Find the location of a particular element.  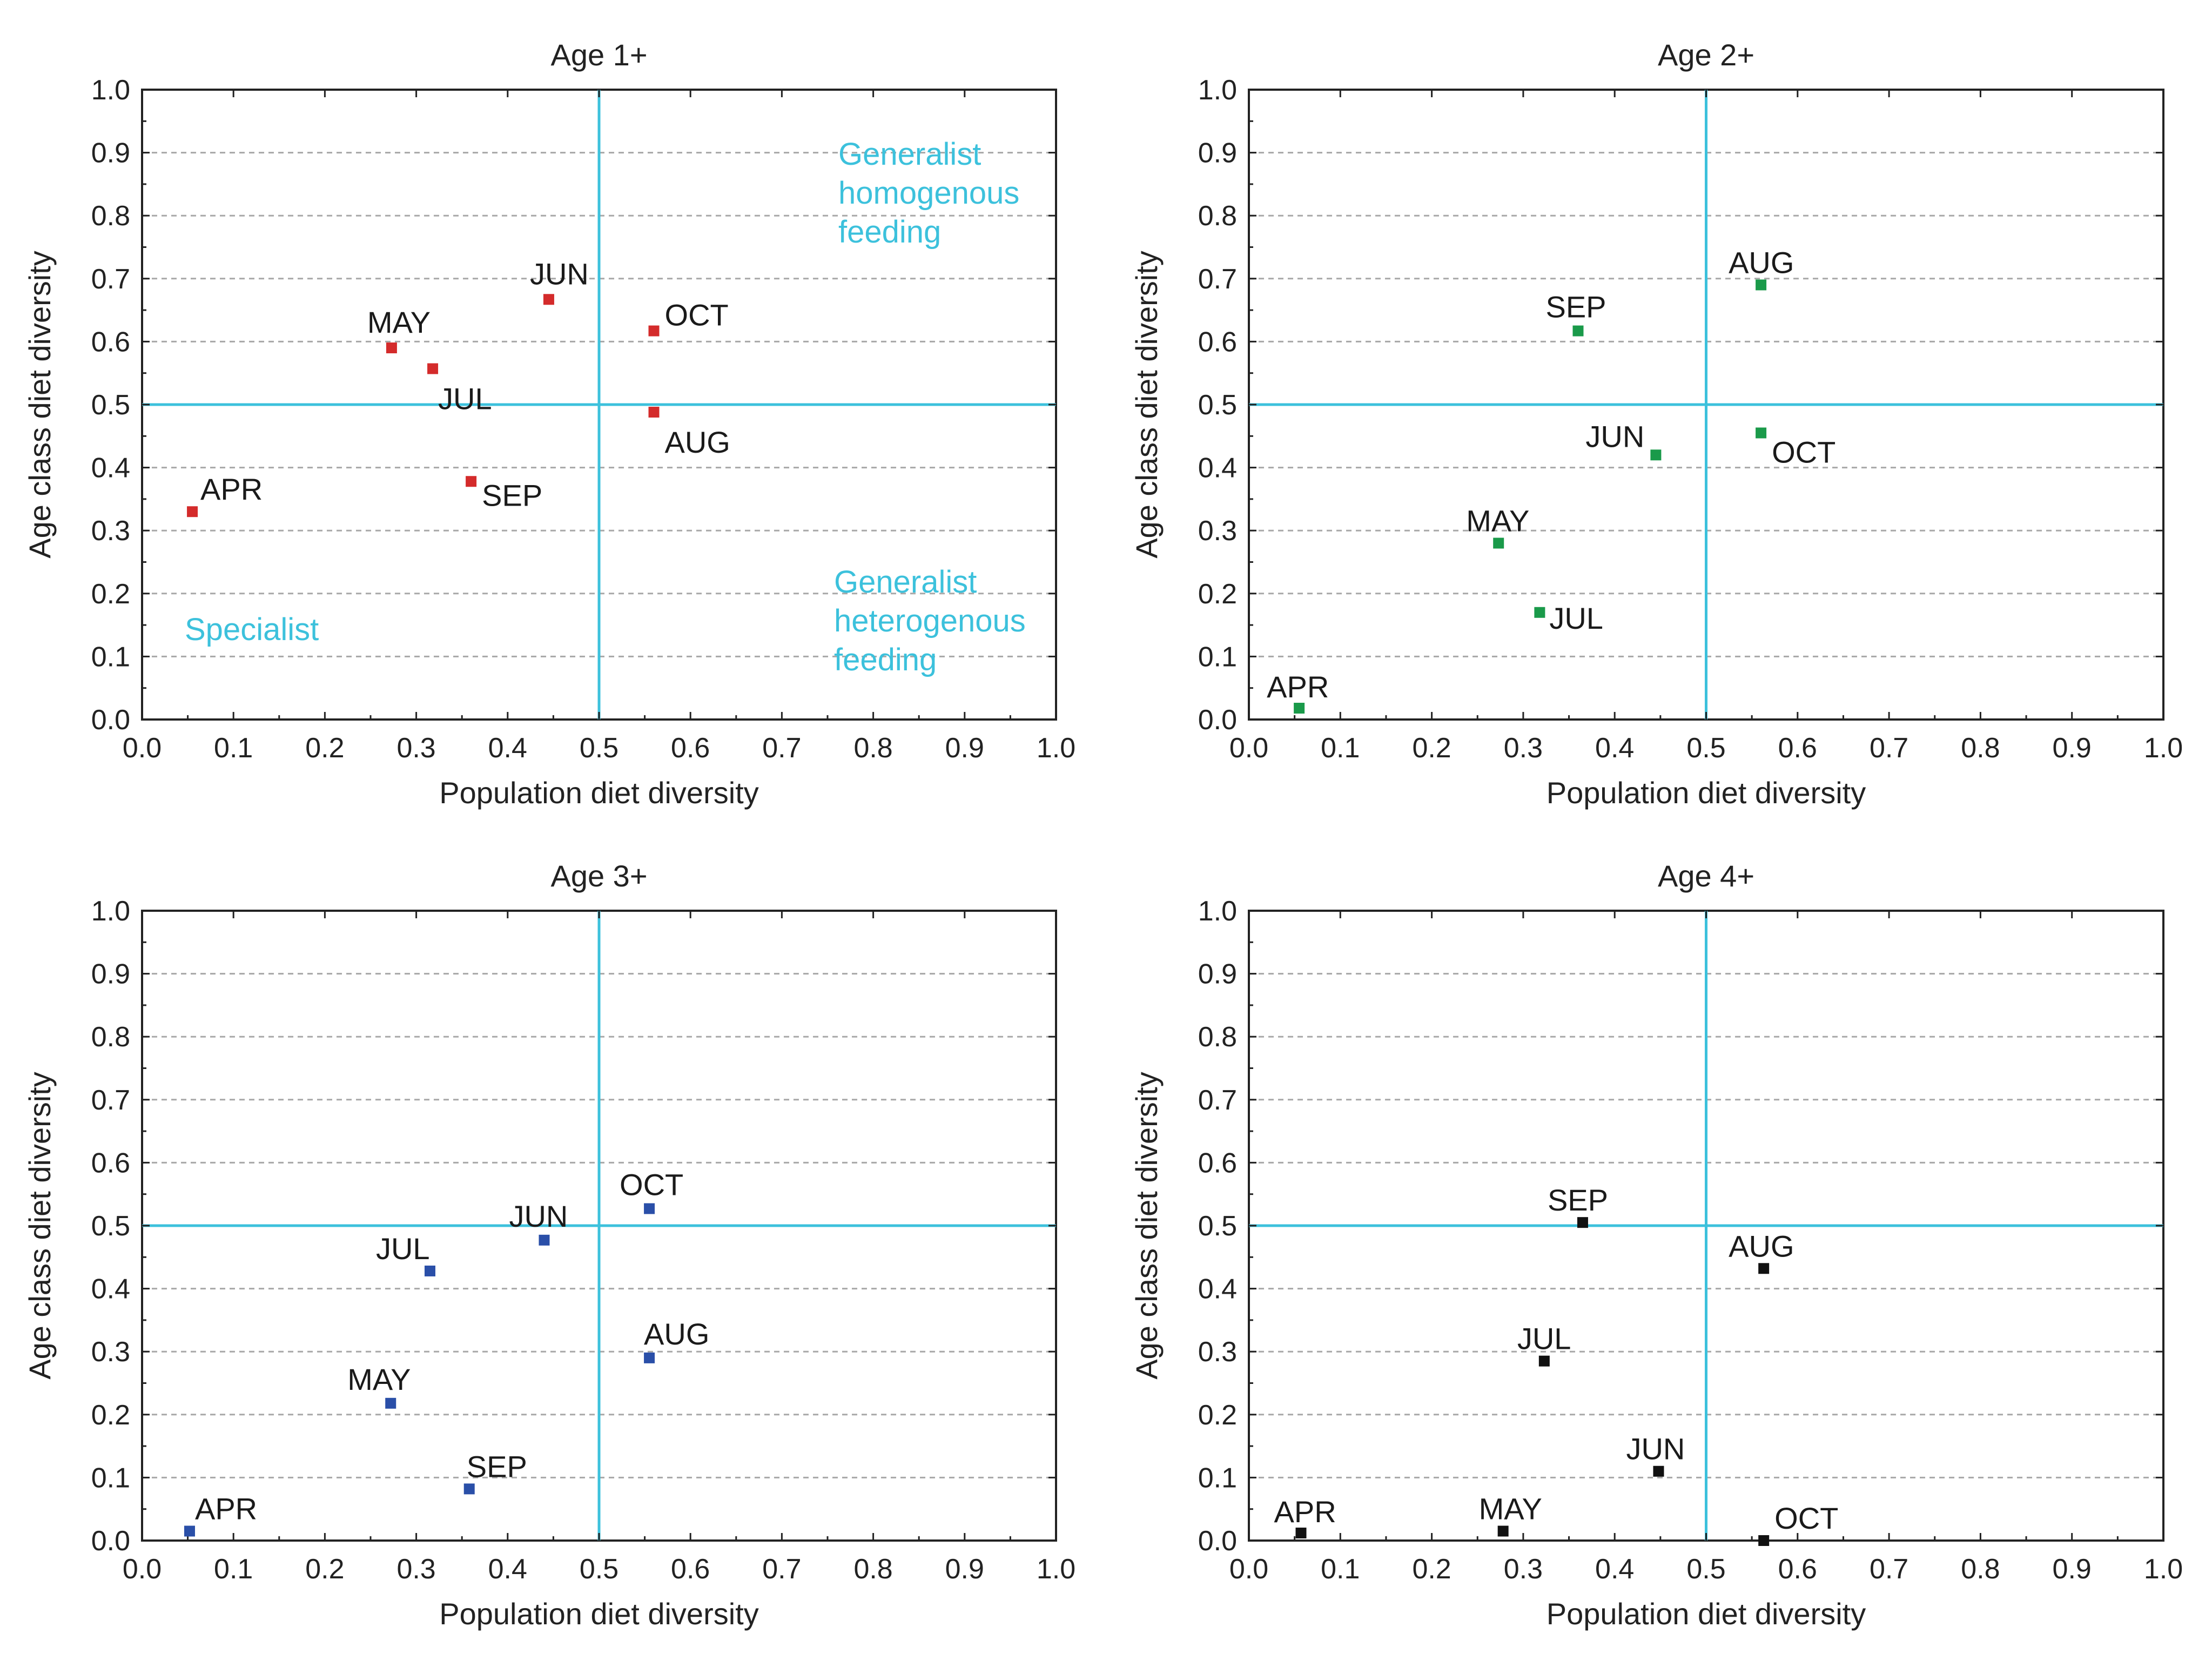

chart-title: Age 3+ is located at coordinates (598, 876).